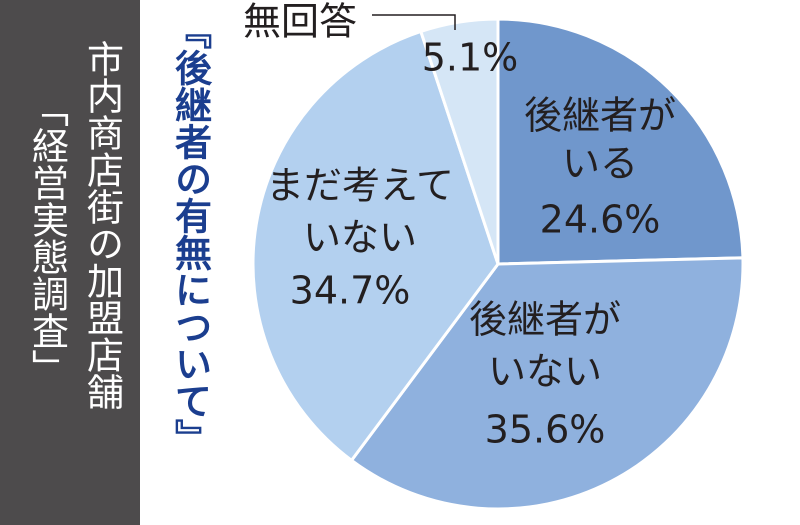  I want to click on chart-title: 『後継者の有無について』, so click(191, 234).